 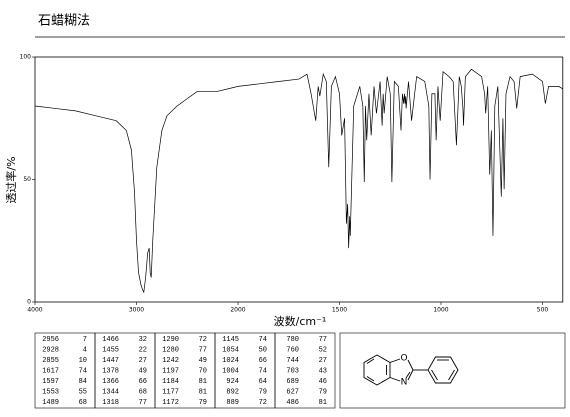 What do you see at coordinates (50, 340) in the screenshot?
I see `table-wavenumber: 2956` at bounding box center [50, 340].